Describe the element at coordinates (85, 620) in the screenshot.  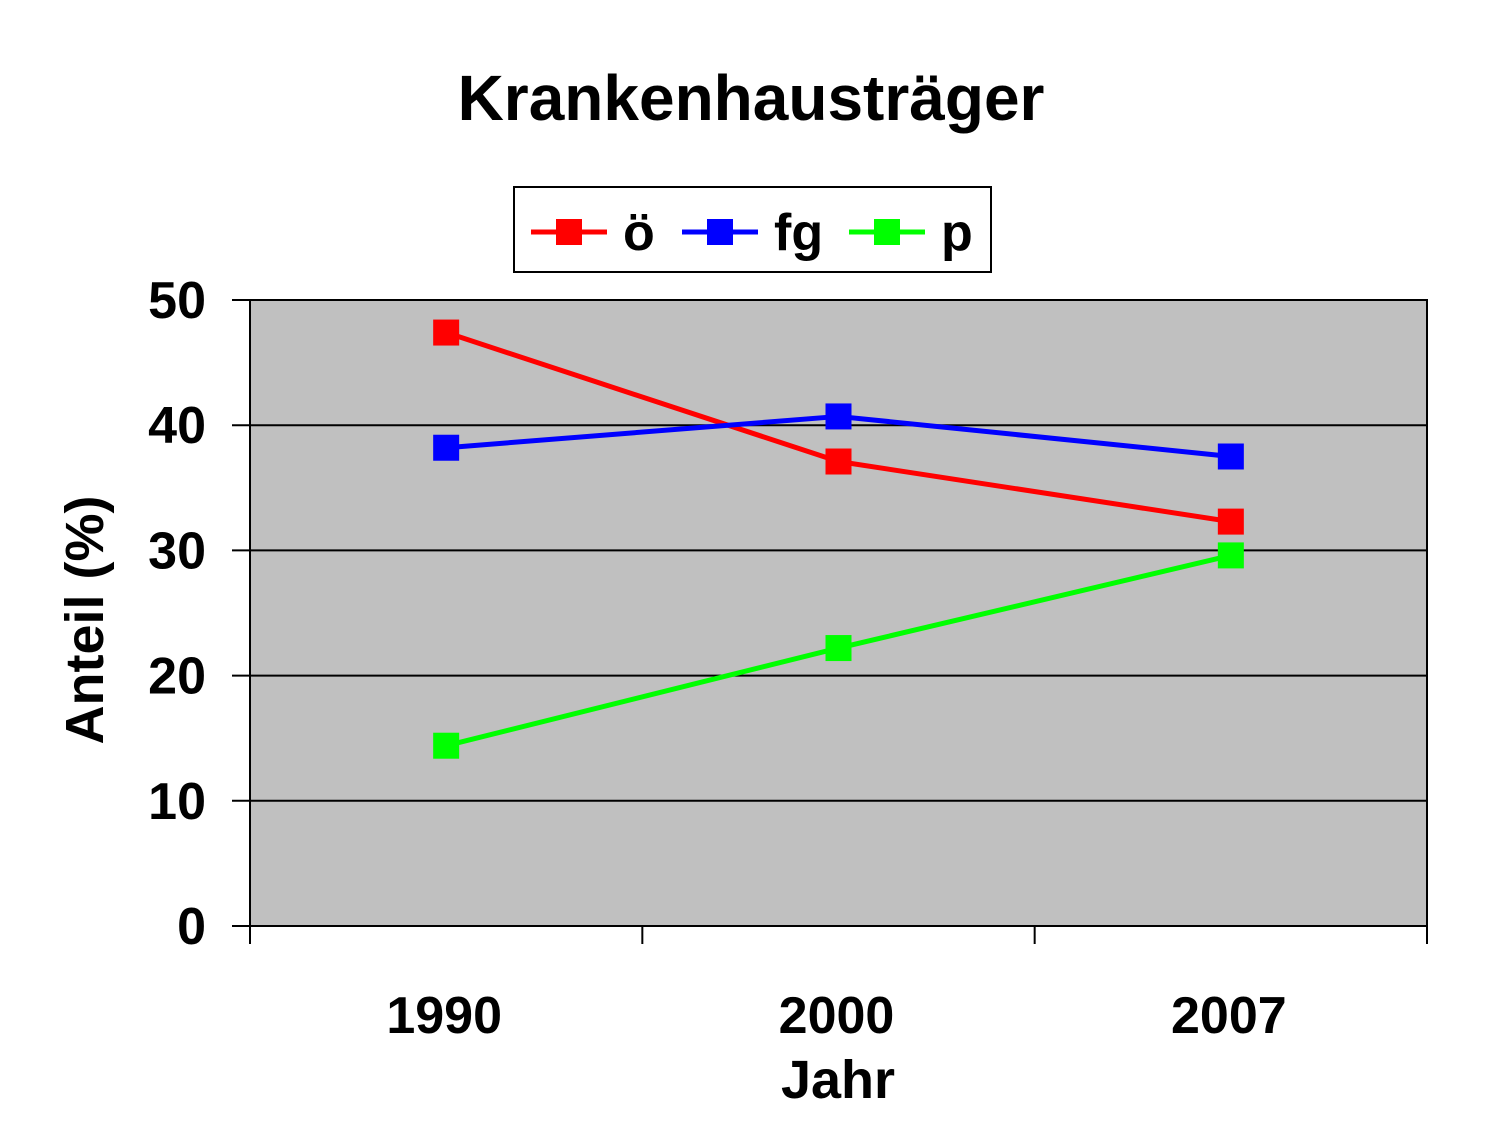
I see `y-axis-label: Anteil (%)` at that location.